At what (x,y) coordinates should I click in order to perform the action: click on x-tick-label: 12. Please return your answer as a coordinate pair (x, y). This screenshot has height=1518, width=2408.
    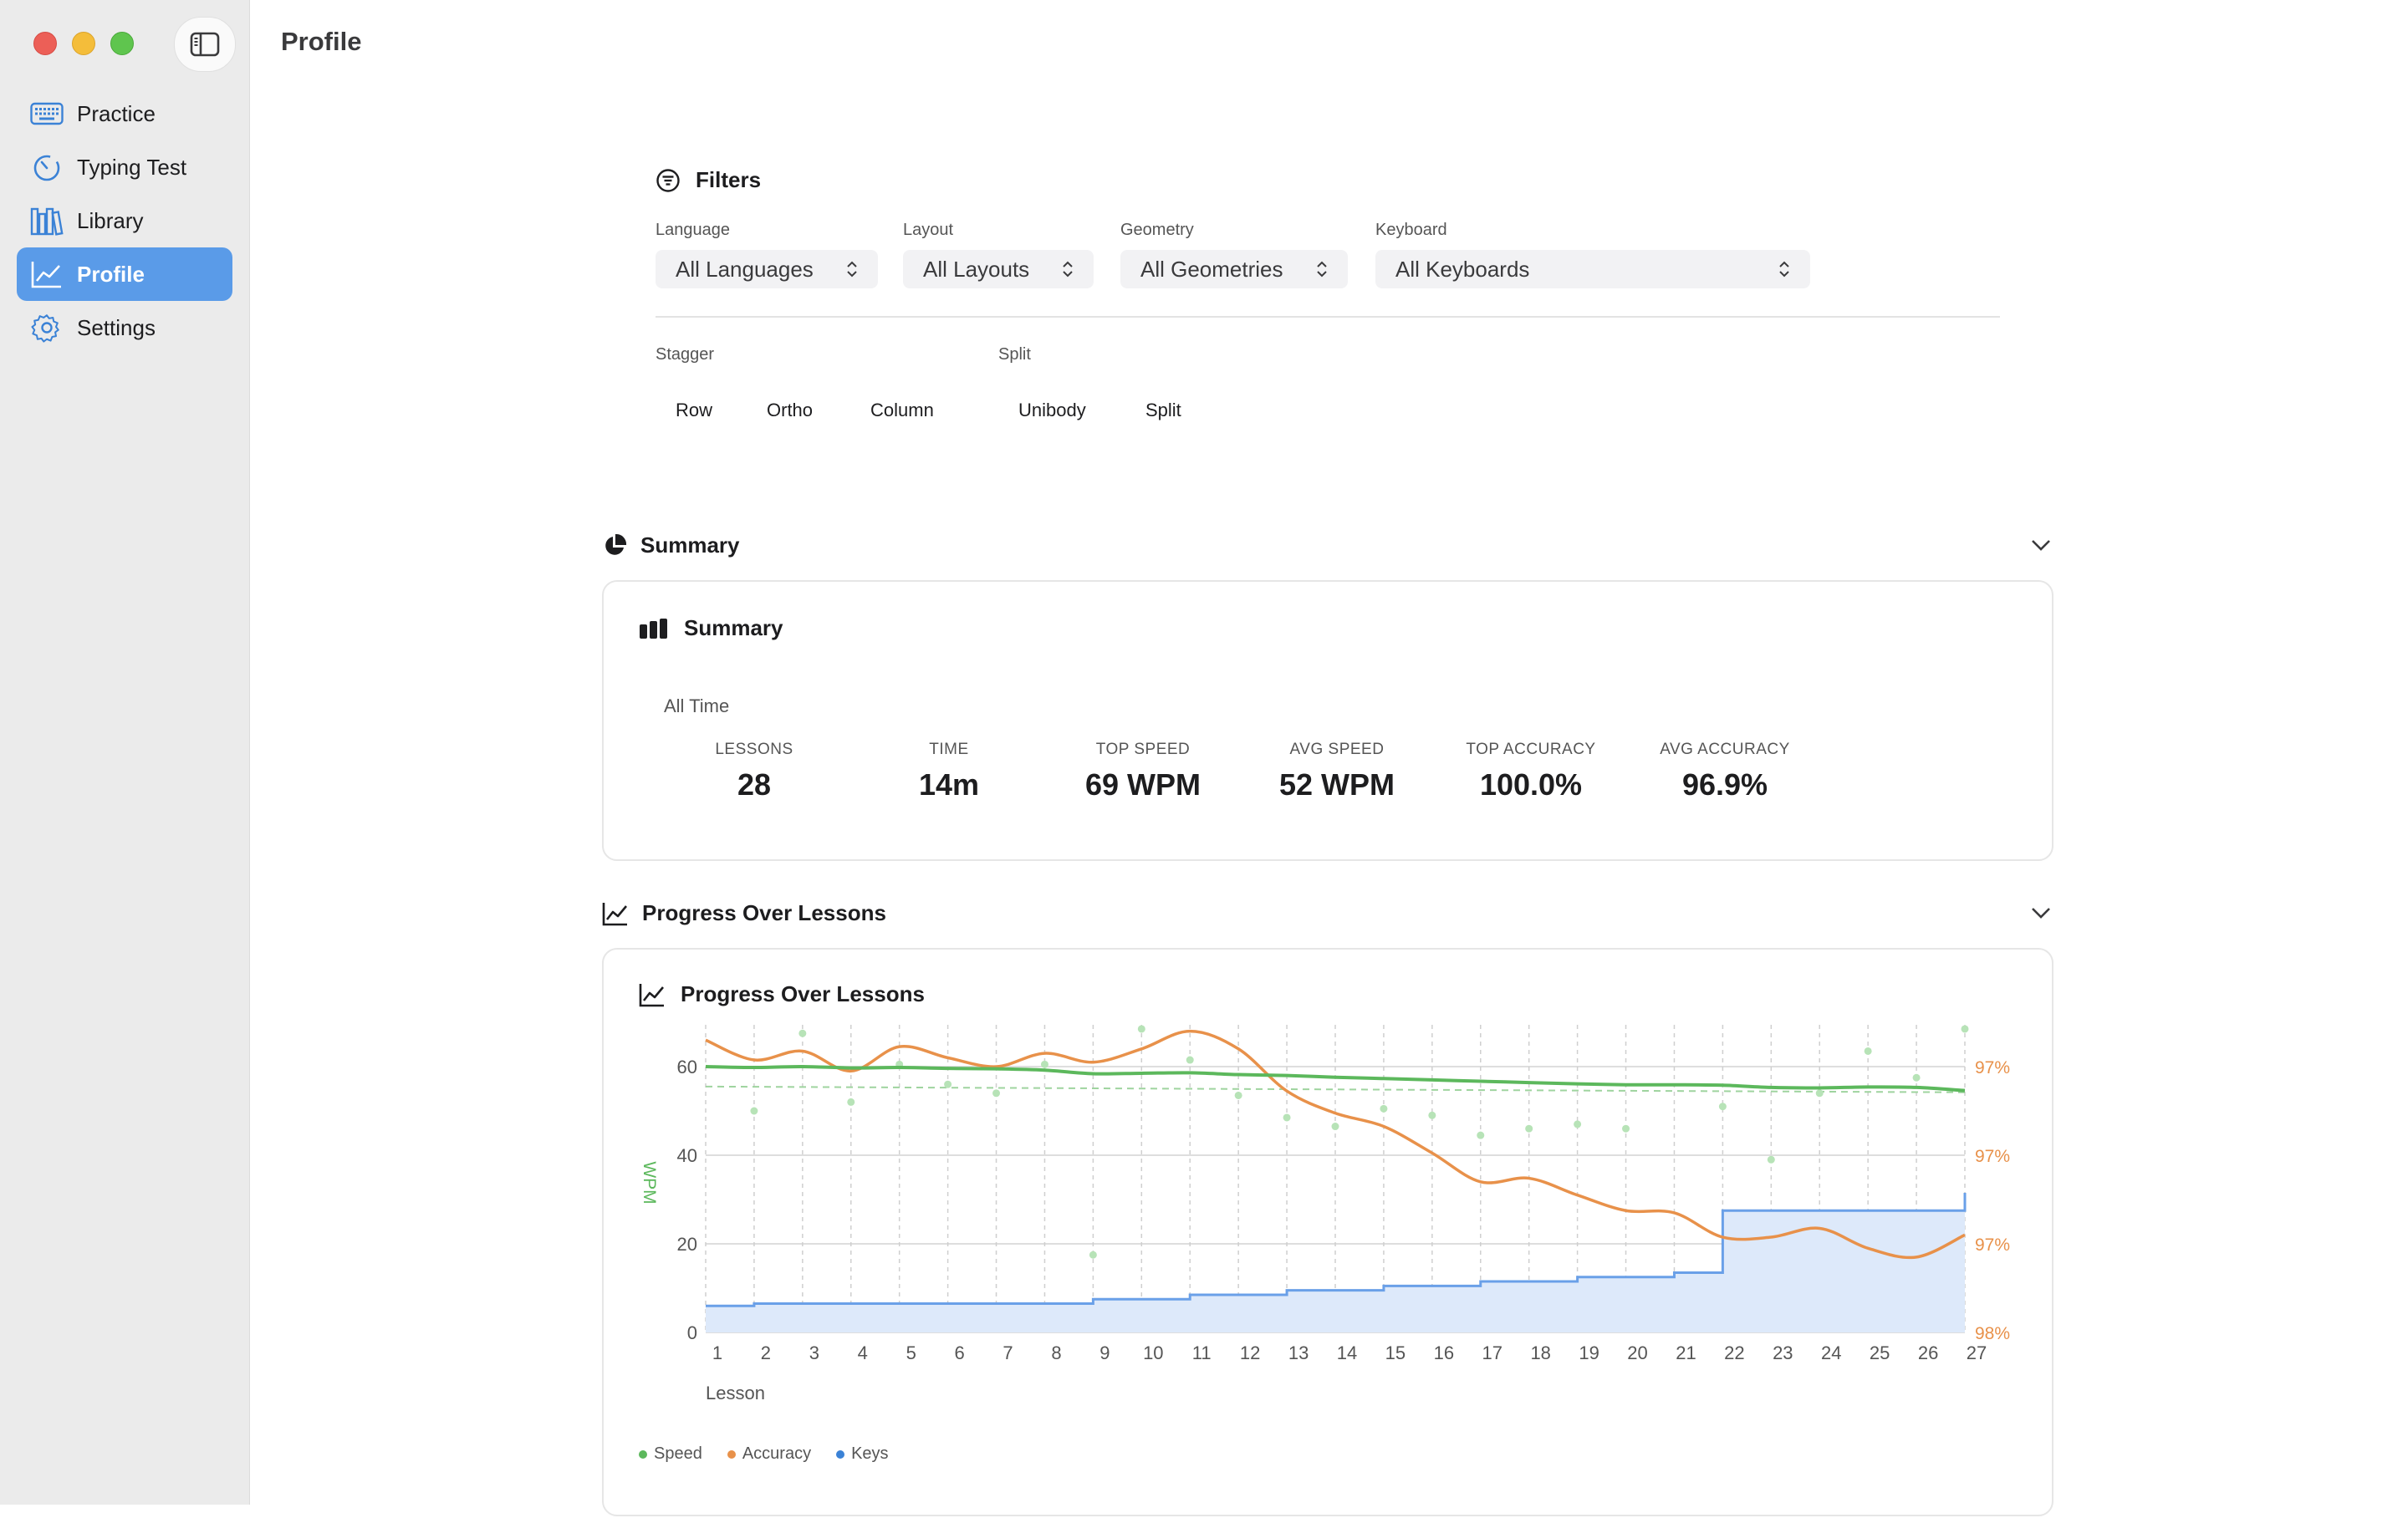
    Looking at the image, I should click on (1250, 1352).